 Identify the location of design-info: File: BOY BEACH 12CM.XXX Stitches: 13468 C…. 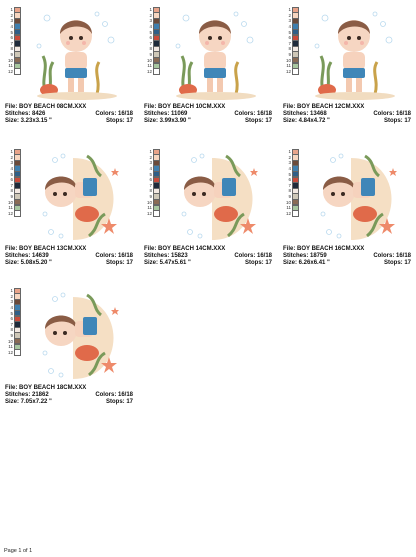
(347, 115).